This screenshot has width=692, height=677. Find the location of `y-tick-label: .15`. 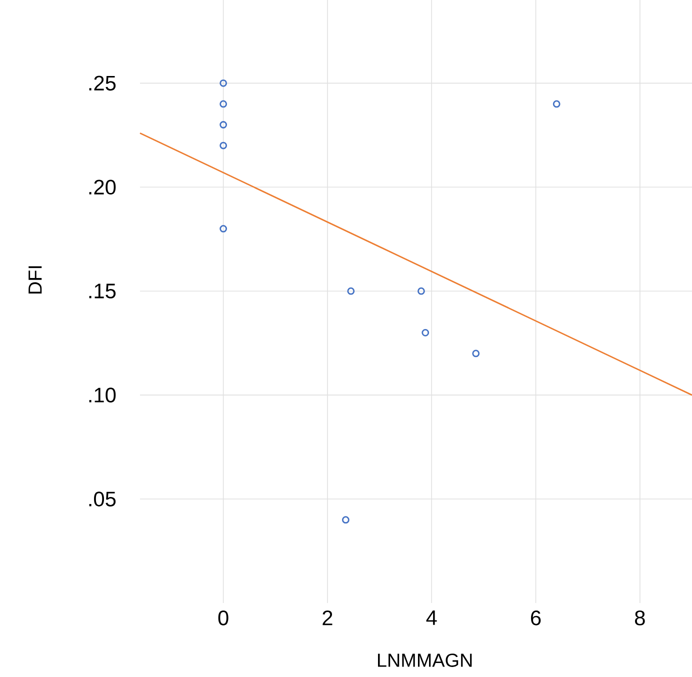

y-tick-label: .15 is located at coordinates (102, 291).